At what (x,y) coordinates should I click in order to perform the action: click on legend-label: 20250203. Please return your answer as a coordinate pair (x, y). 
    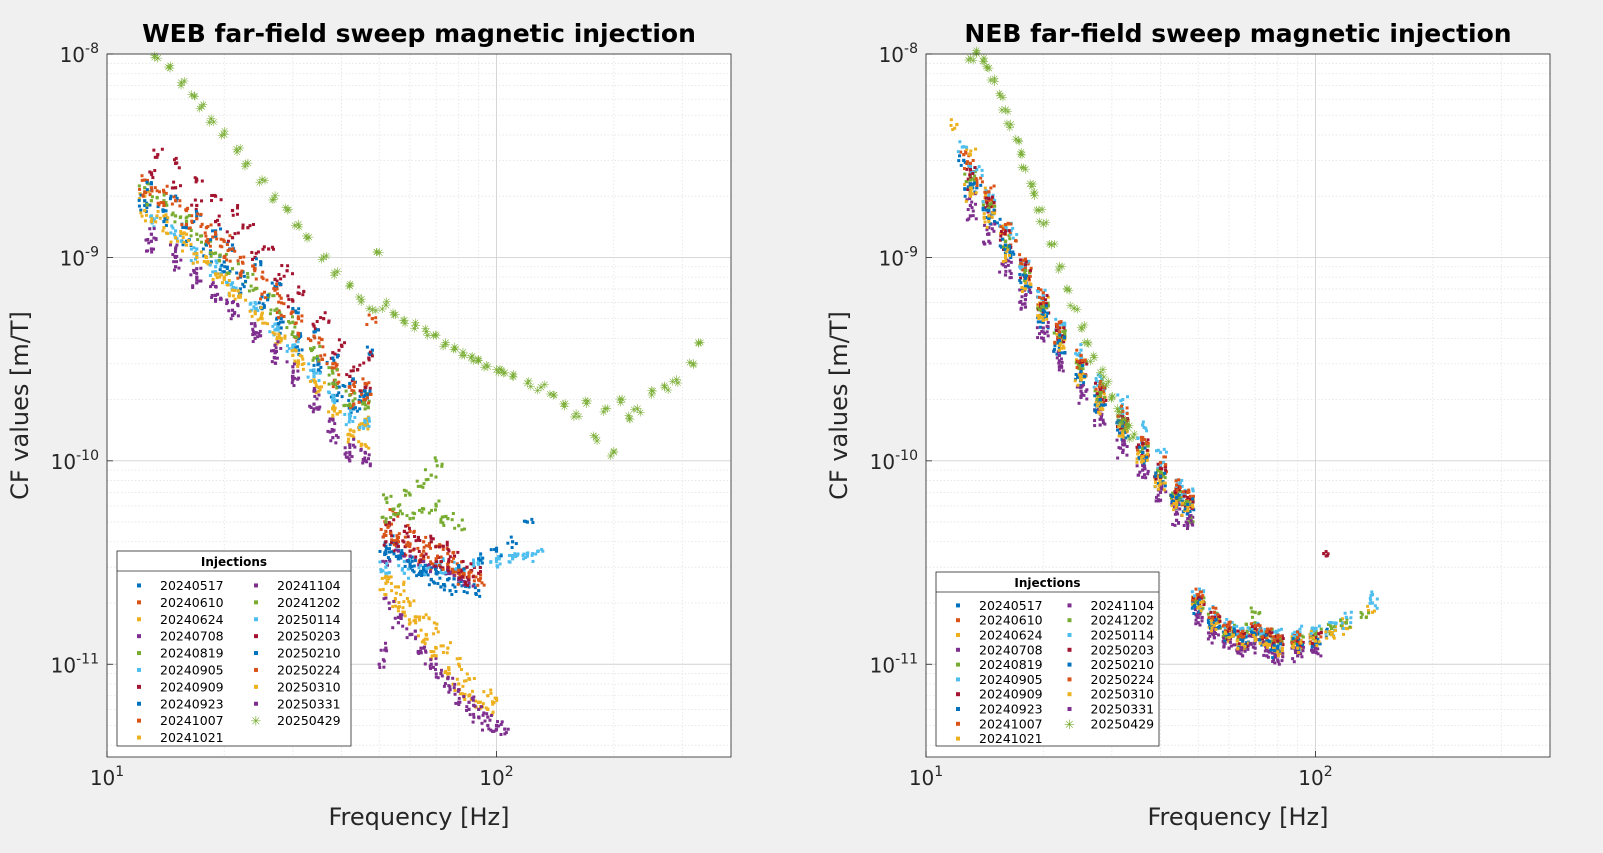
    Looking at the image, I should click on (1123, 649).